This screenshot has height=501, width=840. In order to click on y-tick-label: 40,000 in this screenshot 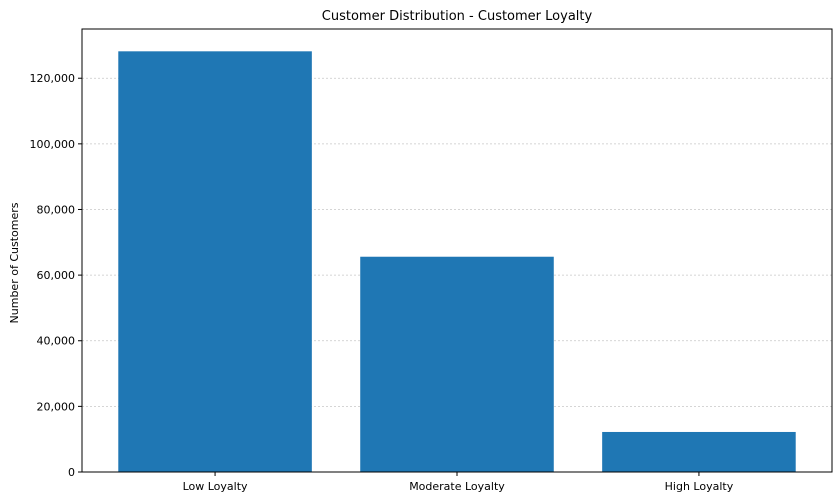, I will do `click(56, 341)`.